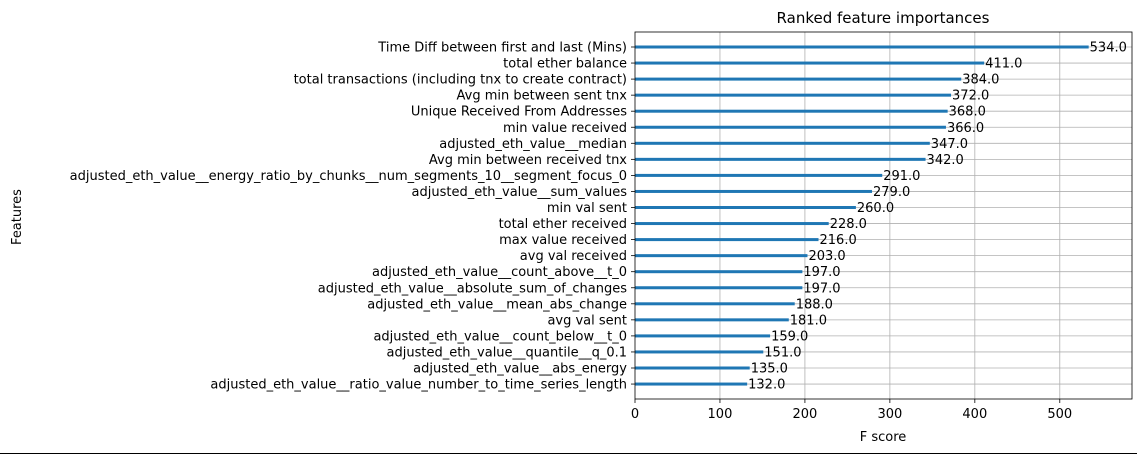 This screenshot has width=1137, height=455. I want to click on bar-value-label: 534.0, so click(1108, 48).